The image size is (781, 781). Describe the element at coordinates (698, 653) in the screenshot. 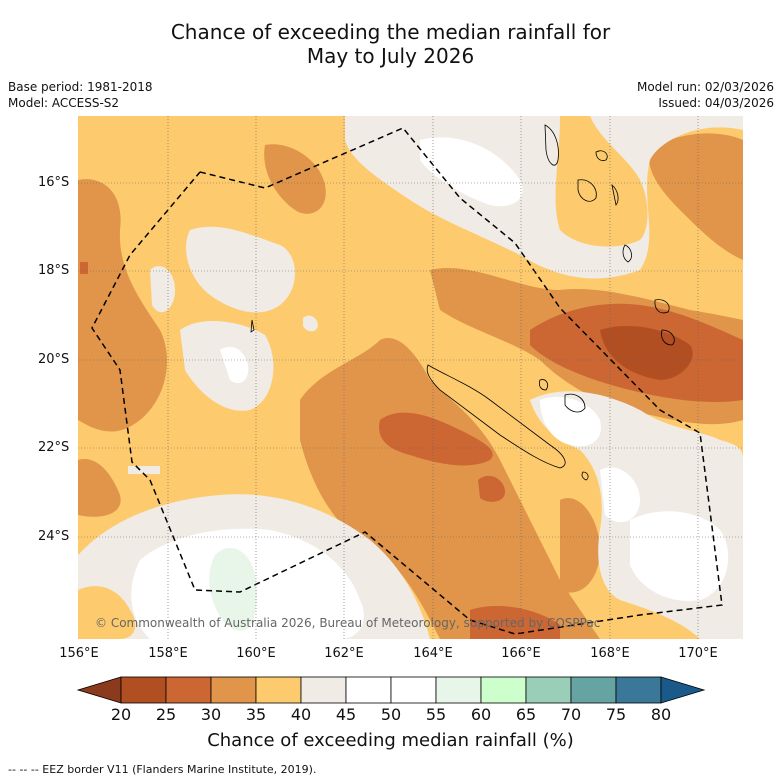

I see `lon-label-170e: 170°E` at that location.